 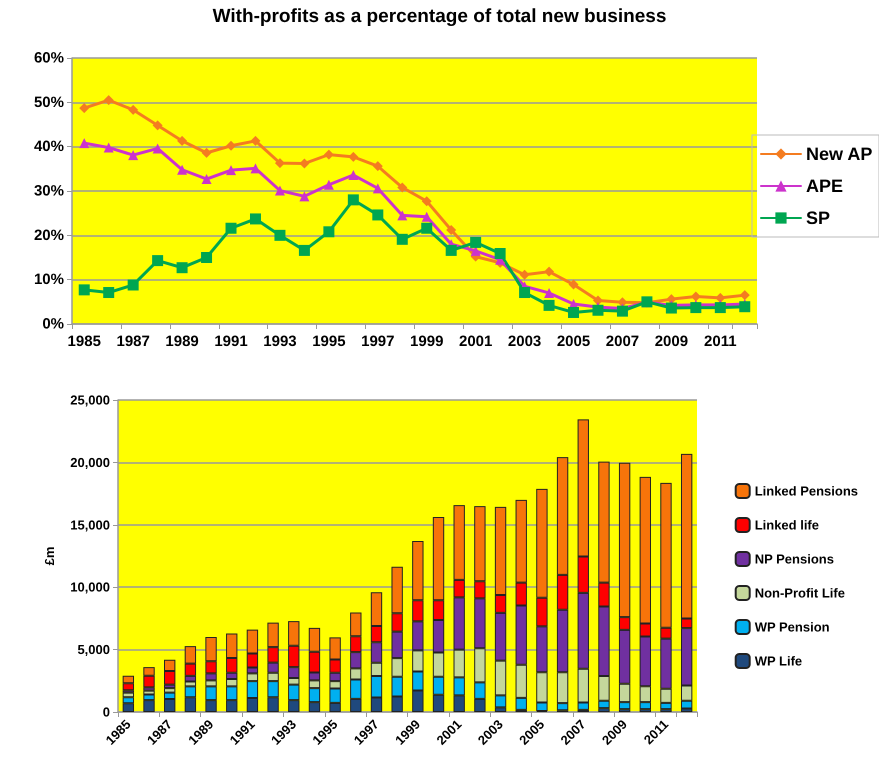 What do you see at coordinates (133, 341) in the screenshot?
I see `x-tick-label: 1987` at bounding box center [133, 341].